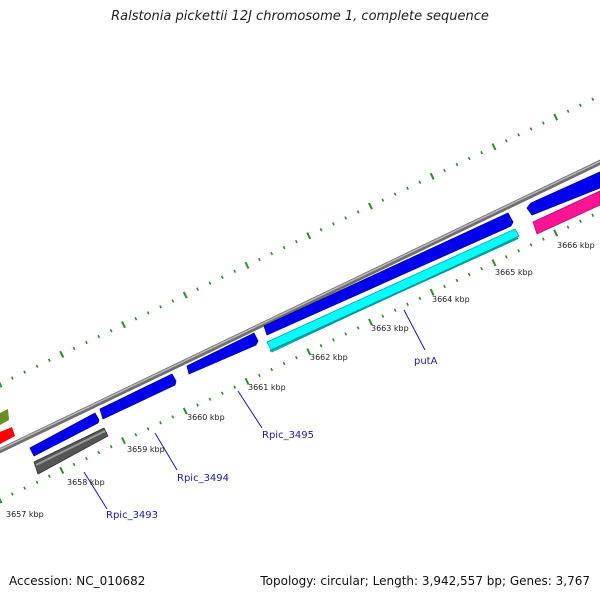 The height and width of the screenshot is (600, 600). I want to click on ruler-label: 3661 kbp, so click(267, 387).